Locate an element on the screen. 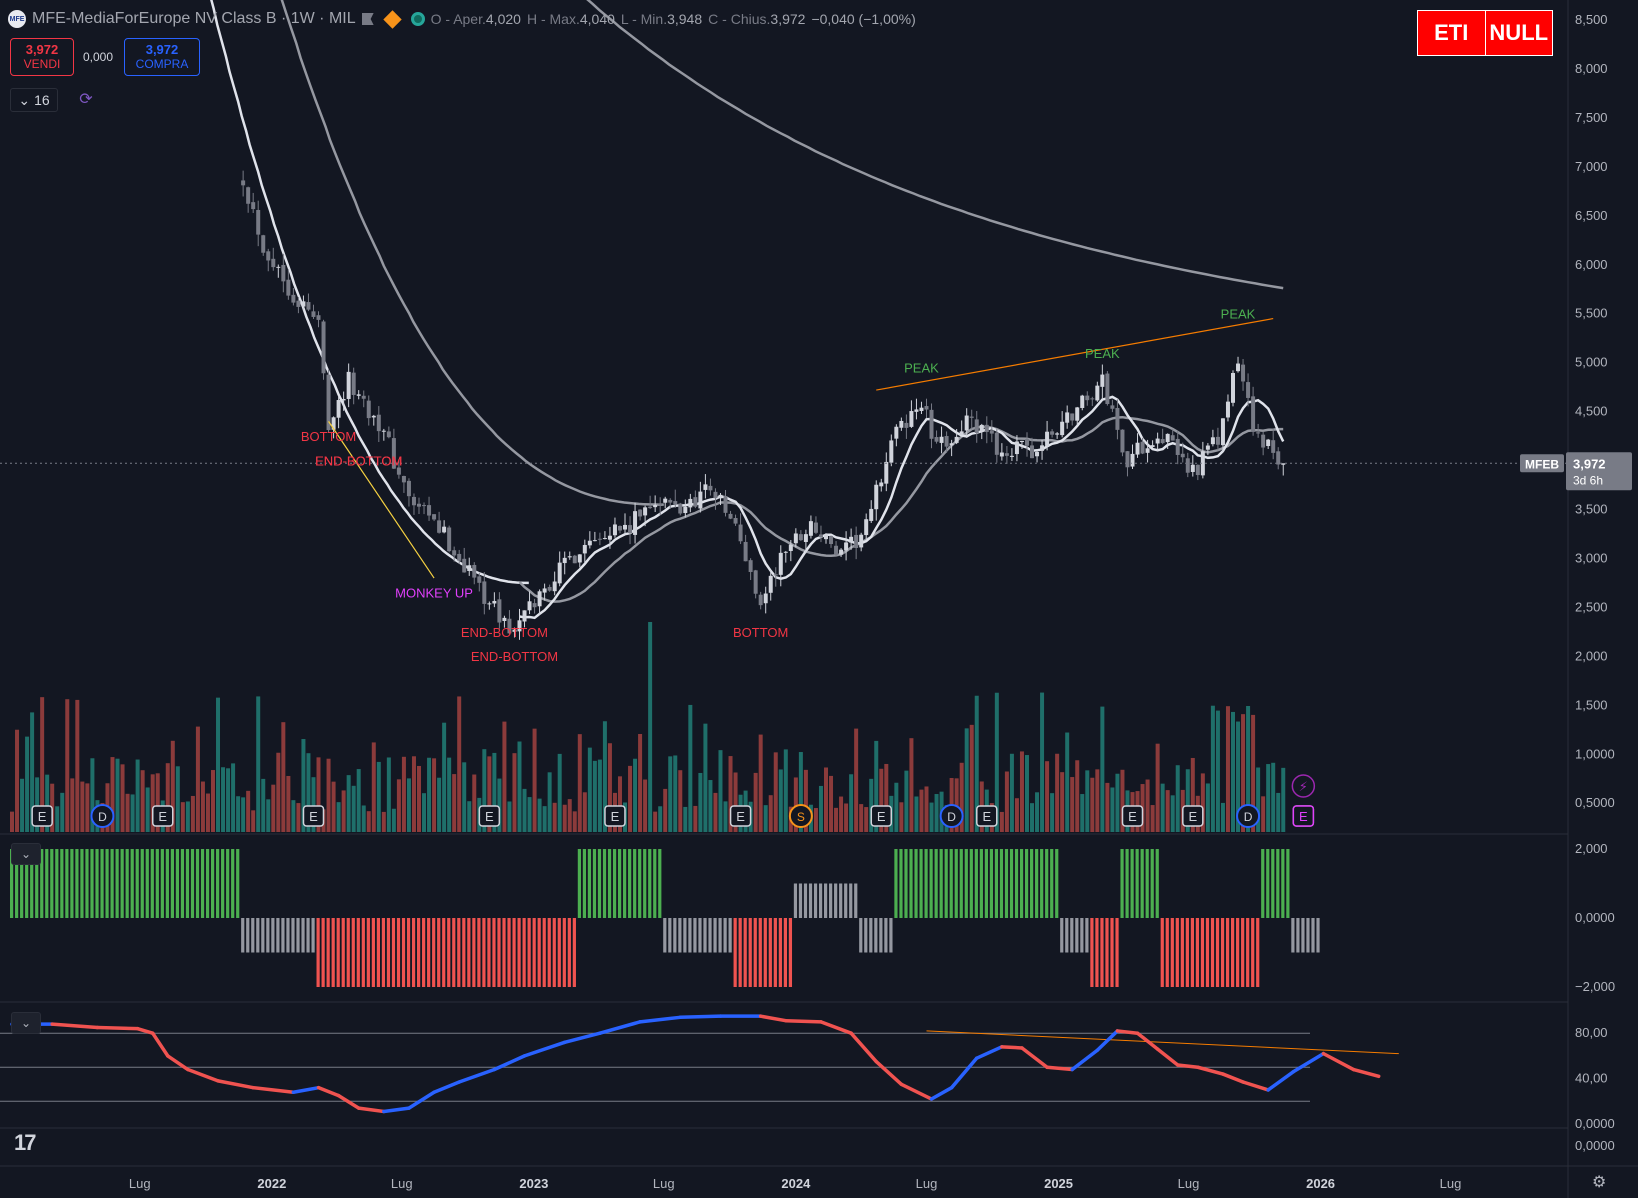  sync-icon: ⟳ is located at coordinates (86, 99).